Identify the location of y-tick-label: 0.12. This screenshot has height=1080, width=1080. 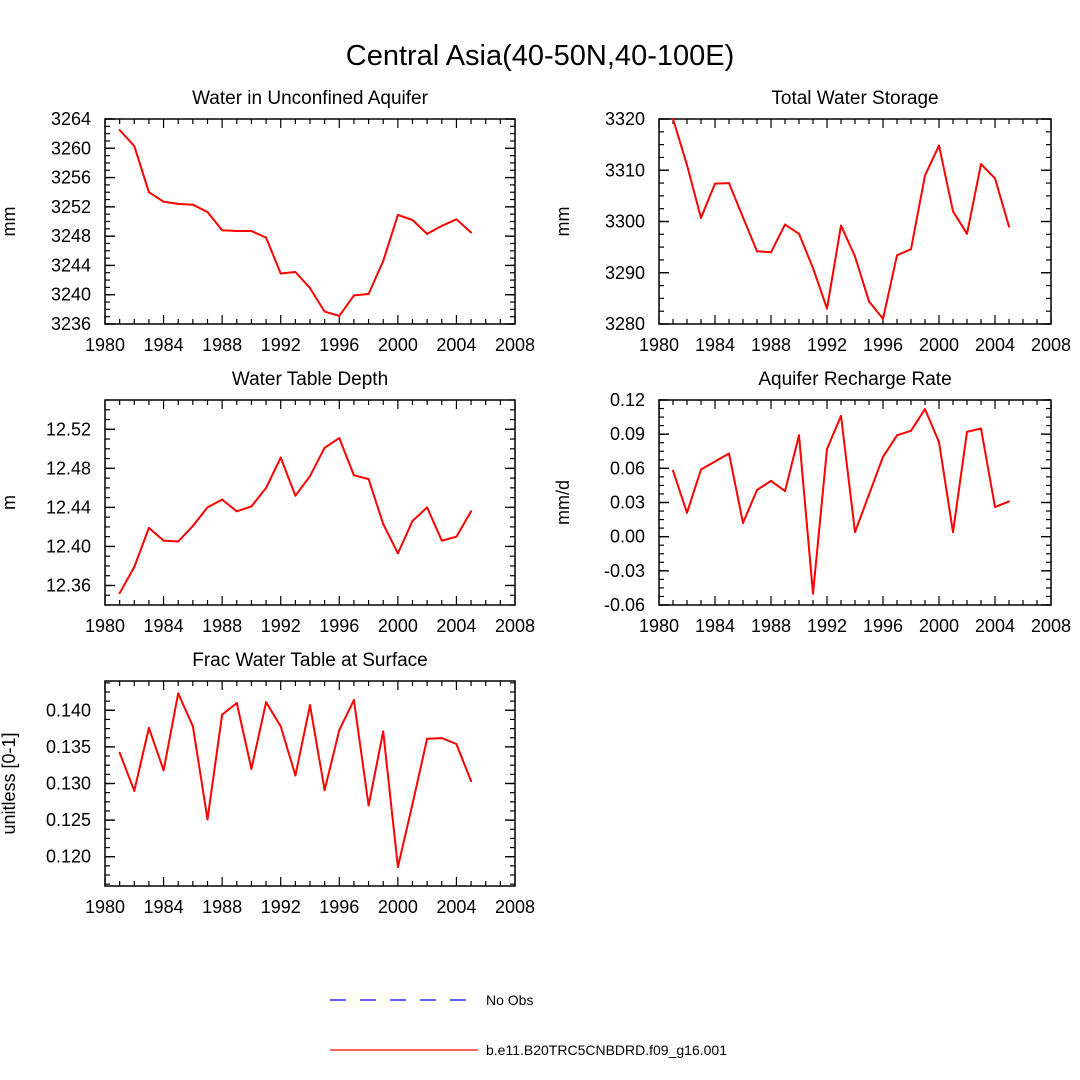
(627, 400).